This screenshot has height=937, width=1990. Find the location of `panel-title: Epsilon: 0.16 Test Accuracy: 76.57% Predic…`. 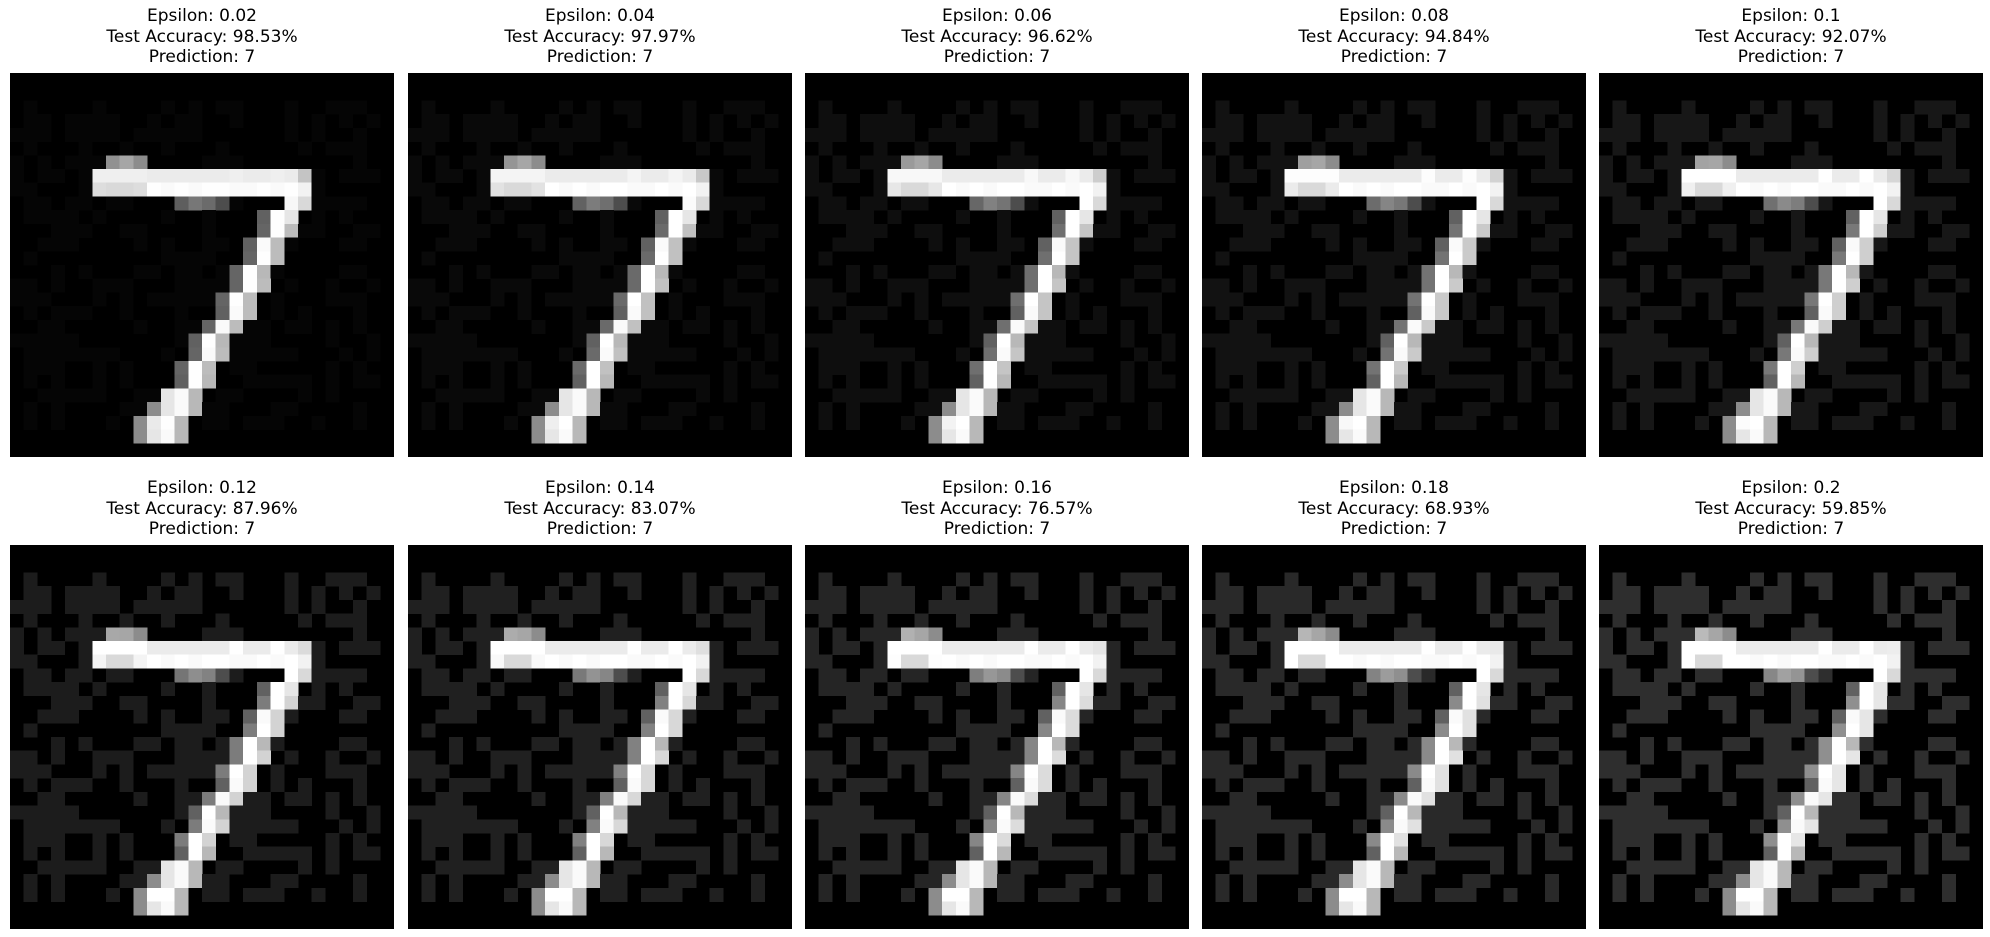

panel-title: Epsilon: 0.16 Test Accuracy: 76.57% Predic… is located at coordinates (997, 509).